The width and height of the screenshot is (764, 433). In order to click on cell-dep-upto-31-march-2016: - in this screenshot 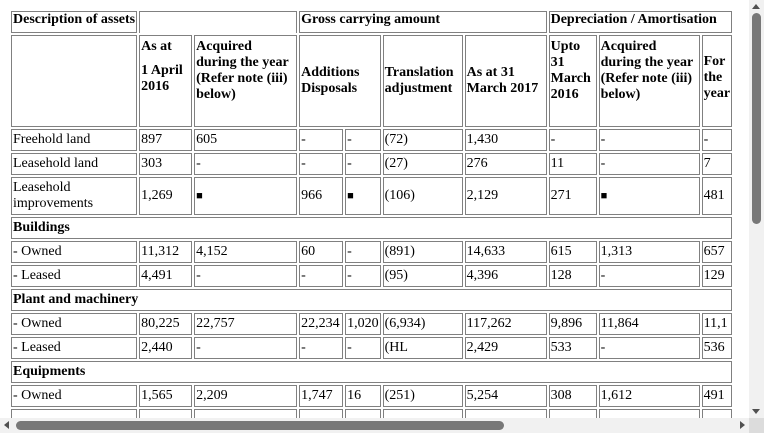, I will do `click(572, 140)`.